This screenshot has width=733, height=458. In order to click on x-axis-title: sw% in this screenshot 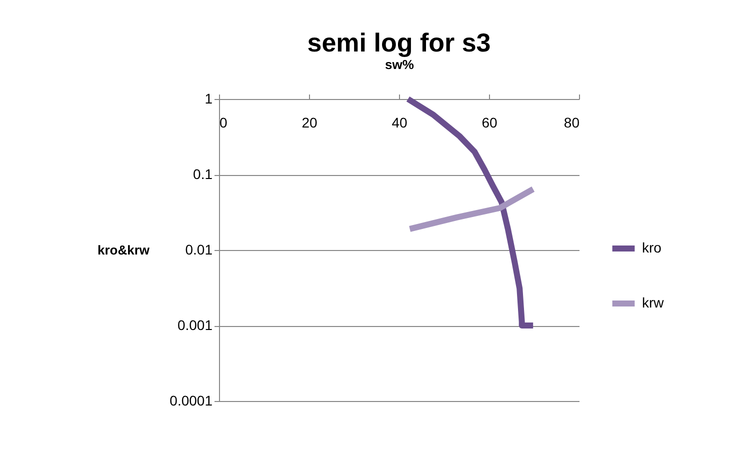, I will do `click(399, 64)`.